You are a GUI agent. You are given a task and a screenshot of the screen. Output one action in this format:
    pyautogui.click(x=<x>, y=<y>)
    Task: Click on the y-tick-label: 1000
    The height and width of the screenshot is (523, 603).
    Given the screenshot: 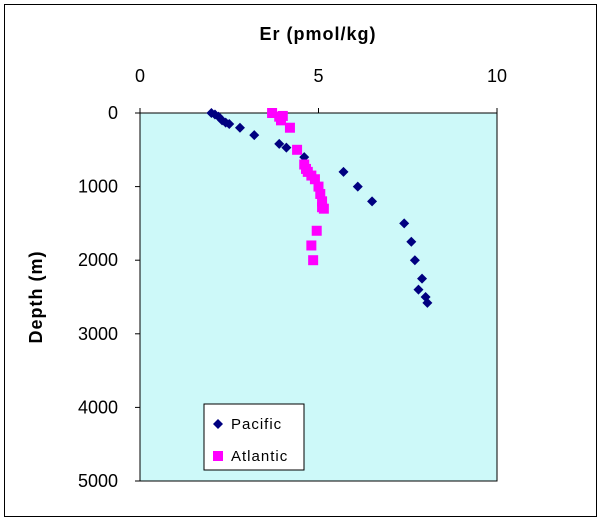 What is the action you would take?
    pyautogui.click(x=98, y=187)
    